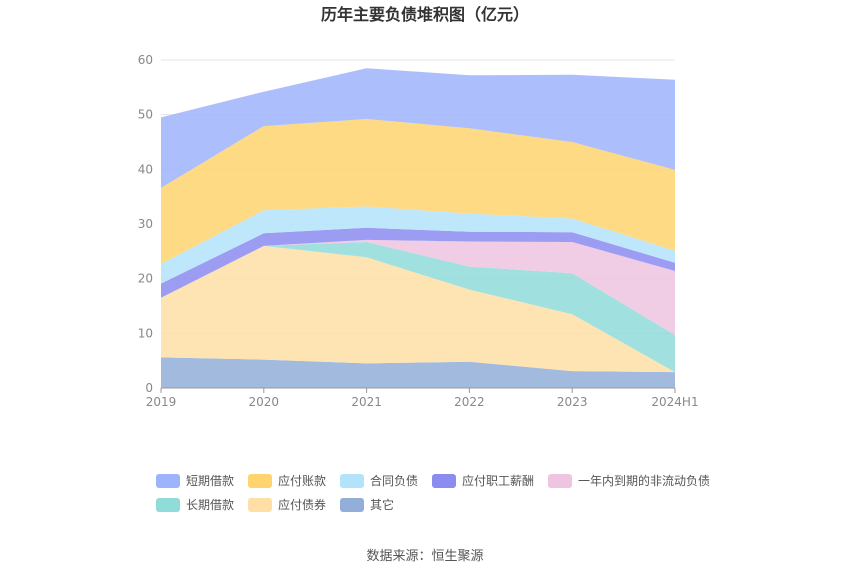 Image resolution: width=850 pixels, height=575 pixels. I want to click on legend-label: 其它, so click(382, 504).